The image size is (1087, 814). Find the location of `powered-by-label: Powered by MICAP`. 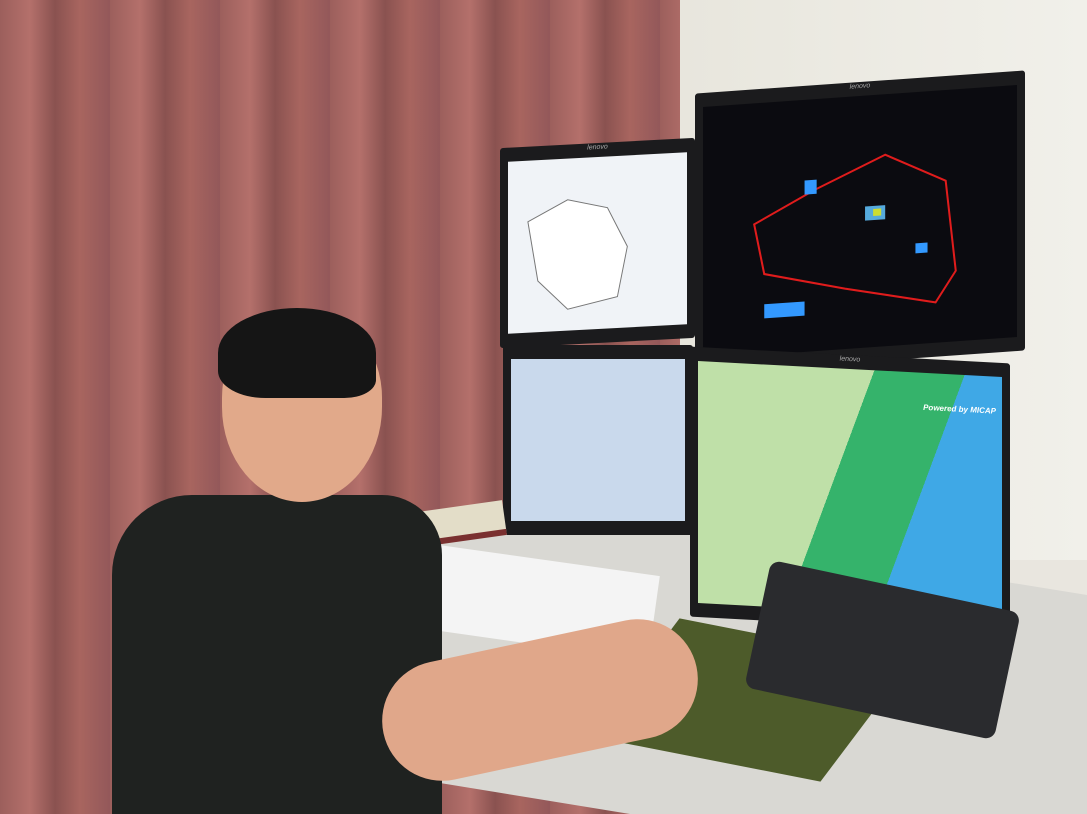

powered-by-label: Powered by MICAP is located at coordinates (959, 409).